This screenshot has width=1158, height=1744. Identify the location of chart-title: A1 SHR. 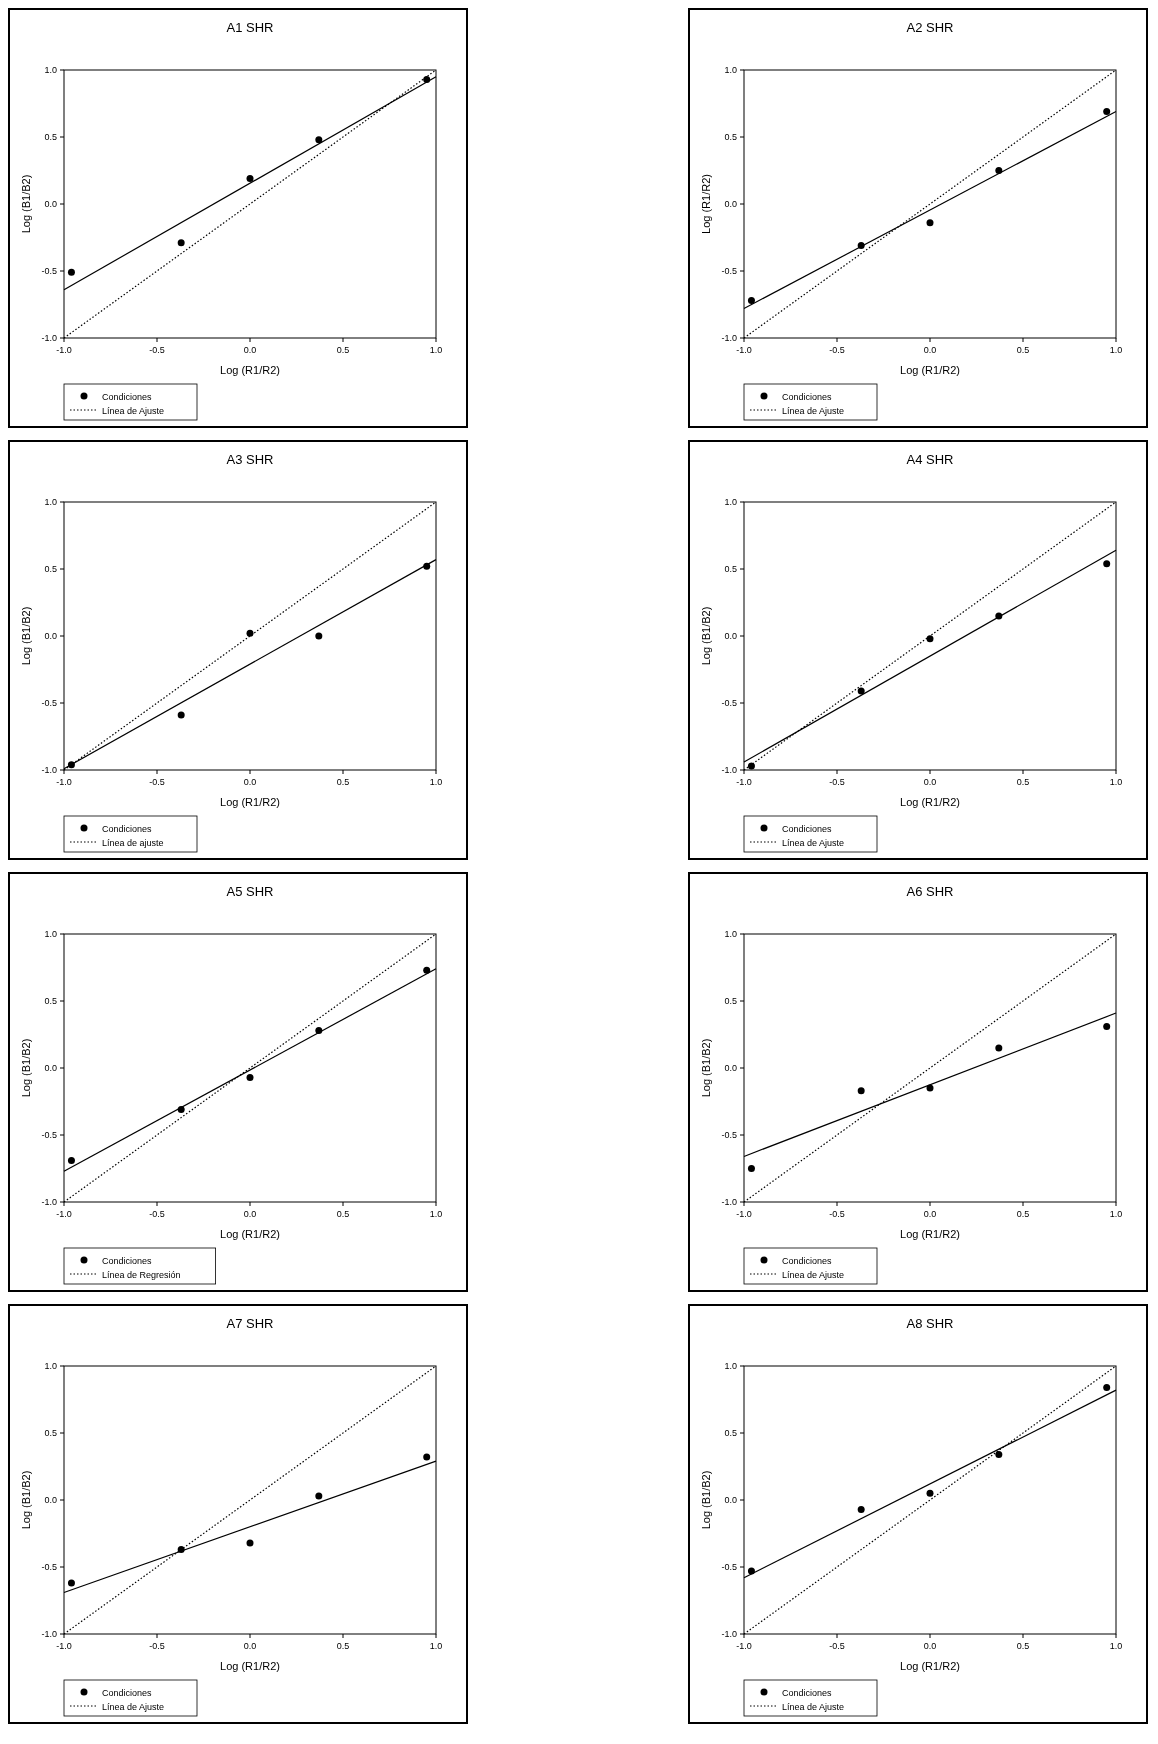
(250, 27).